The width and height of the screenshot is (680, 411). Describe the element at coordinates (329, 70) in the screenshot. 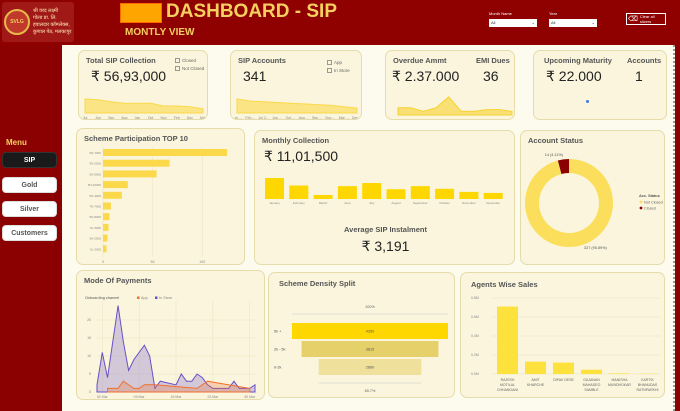

I see `checkbox-icon` at that location.